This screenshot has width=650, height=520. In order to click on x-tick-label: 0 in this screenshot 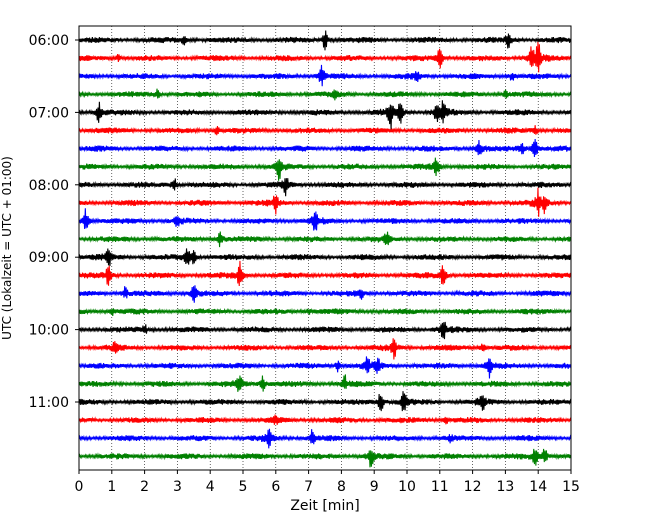, I will do `click(79, 487)`.